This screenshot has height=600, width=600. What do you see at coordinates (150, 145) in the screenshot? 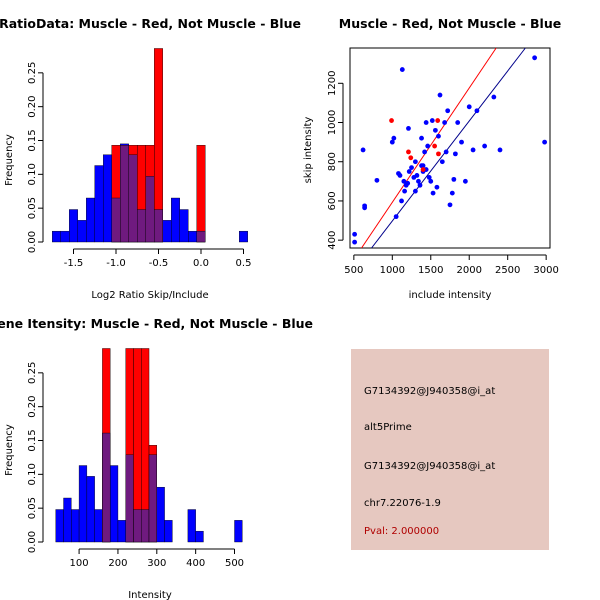
I see `ratio-histogram-bars` at bounding box center [150, 145].